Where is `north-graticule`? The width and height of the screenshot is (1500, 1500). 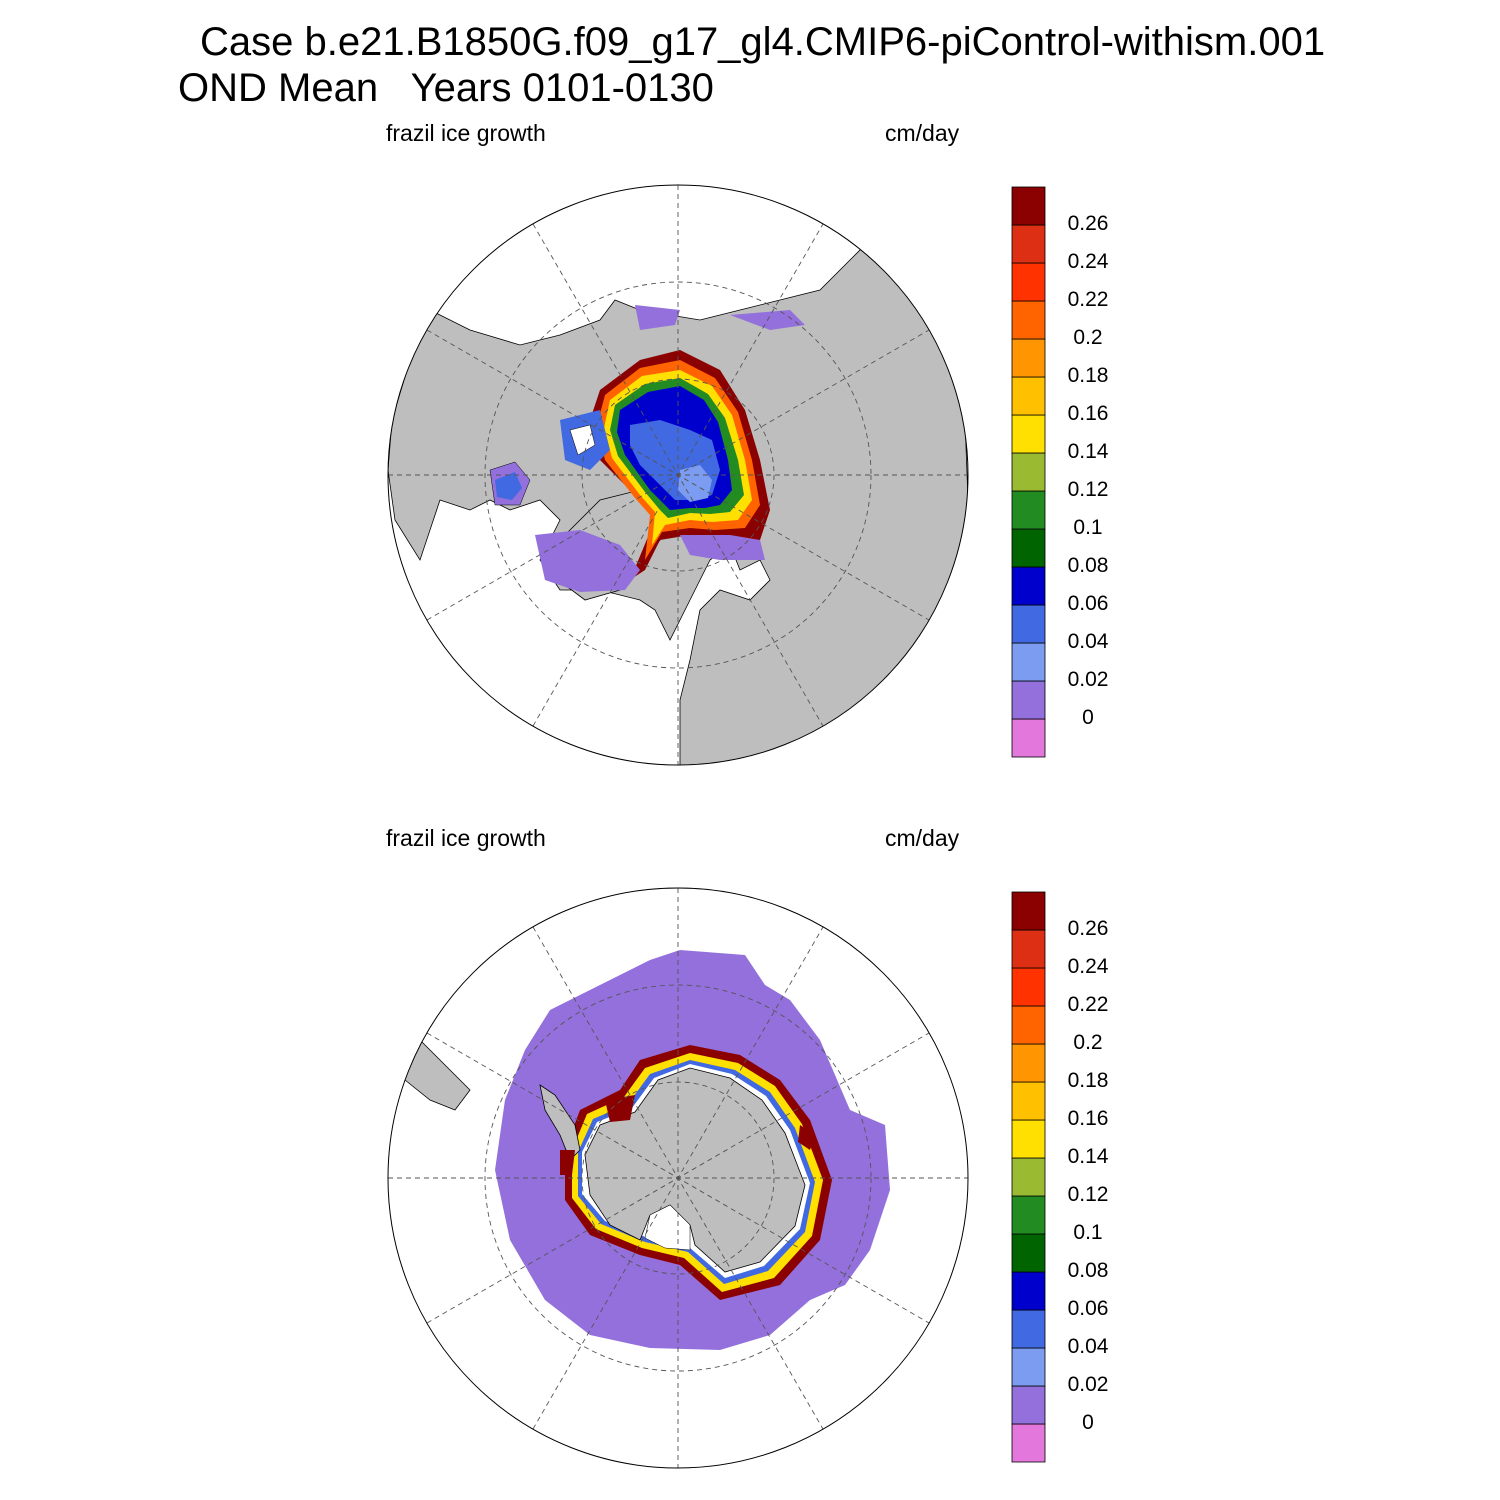
north-graticule is located at coordinates (678, 475).